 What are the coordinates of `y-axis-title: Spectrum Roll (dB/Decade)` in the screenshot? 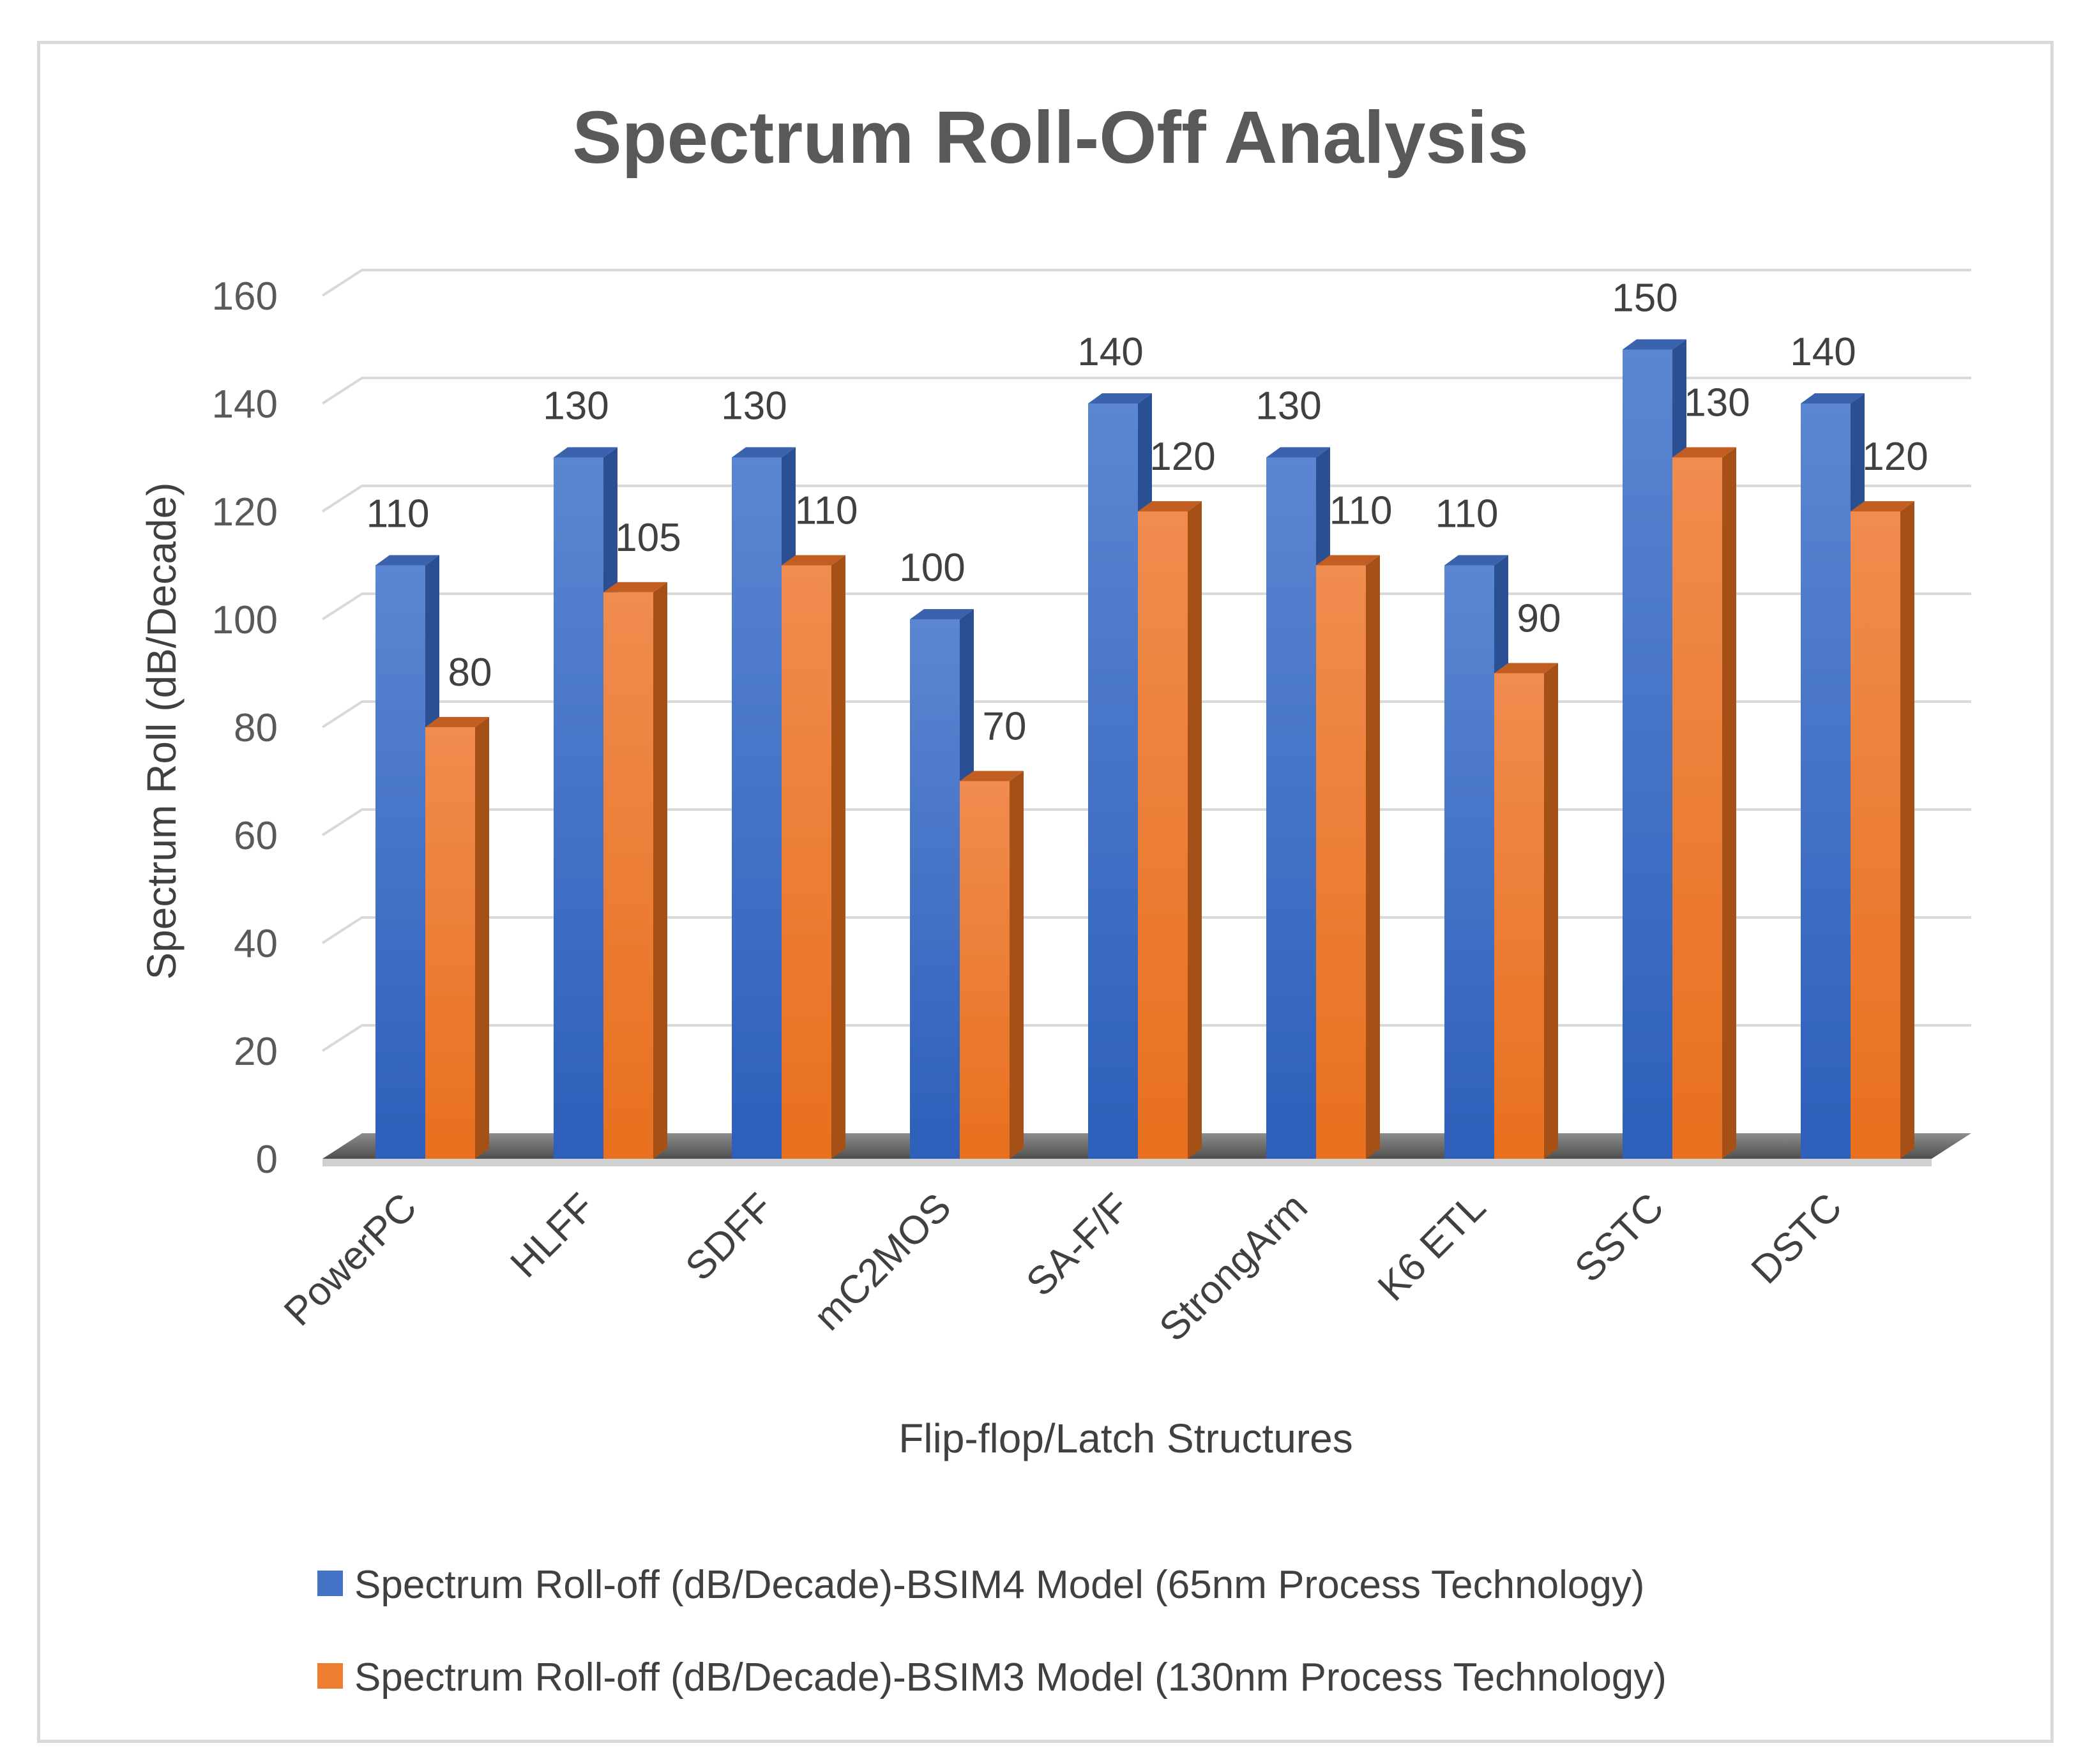 It's located at (162, 731).